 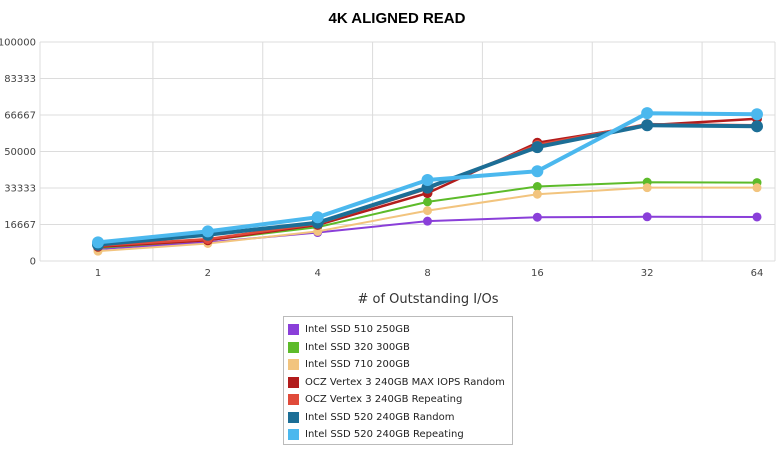 I want to click on y-tick-label: 33333, so click(x=20, y=189).